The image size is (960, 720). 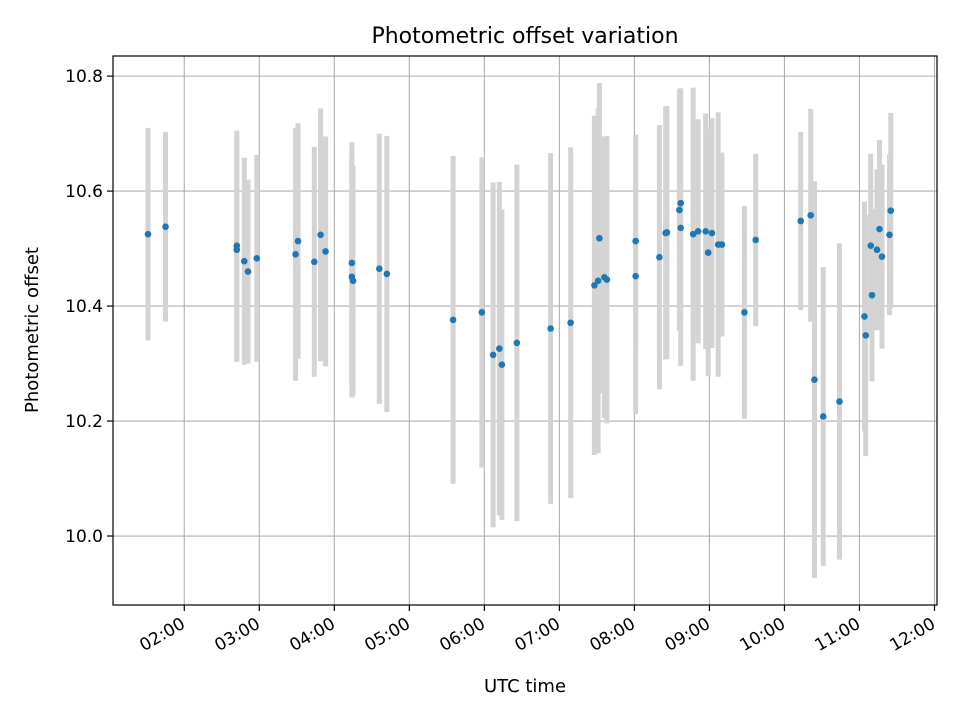 What do you see at coordinates (32, 330) in the screenshot?
I see `y-axis-label: Photometric offset` at bounding box center [32, 330].